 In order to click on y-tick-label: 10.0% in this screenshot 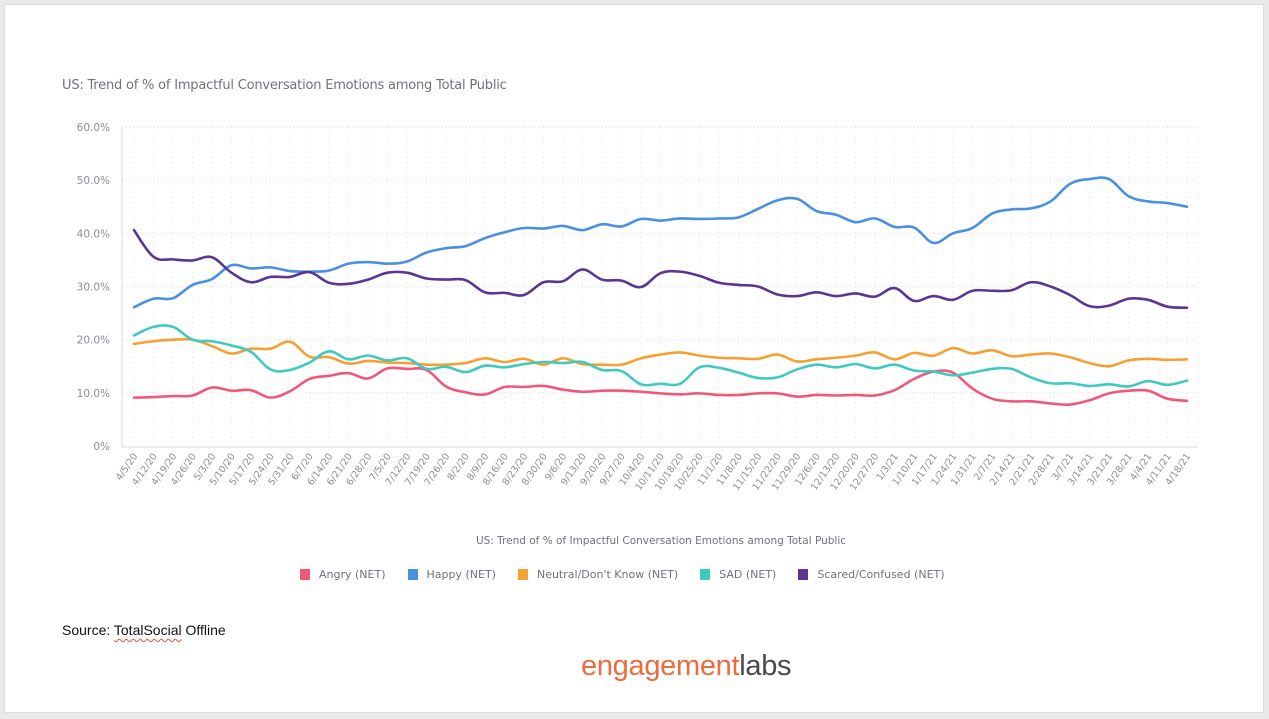, I will do `click(93, 394)`.